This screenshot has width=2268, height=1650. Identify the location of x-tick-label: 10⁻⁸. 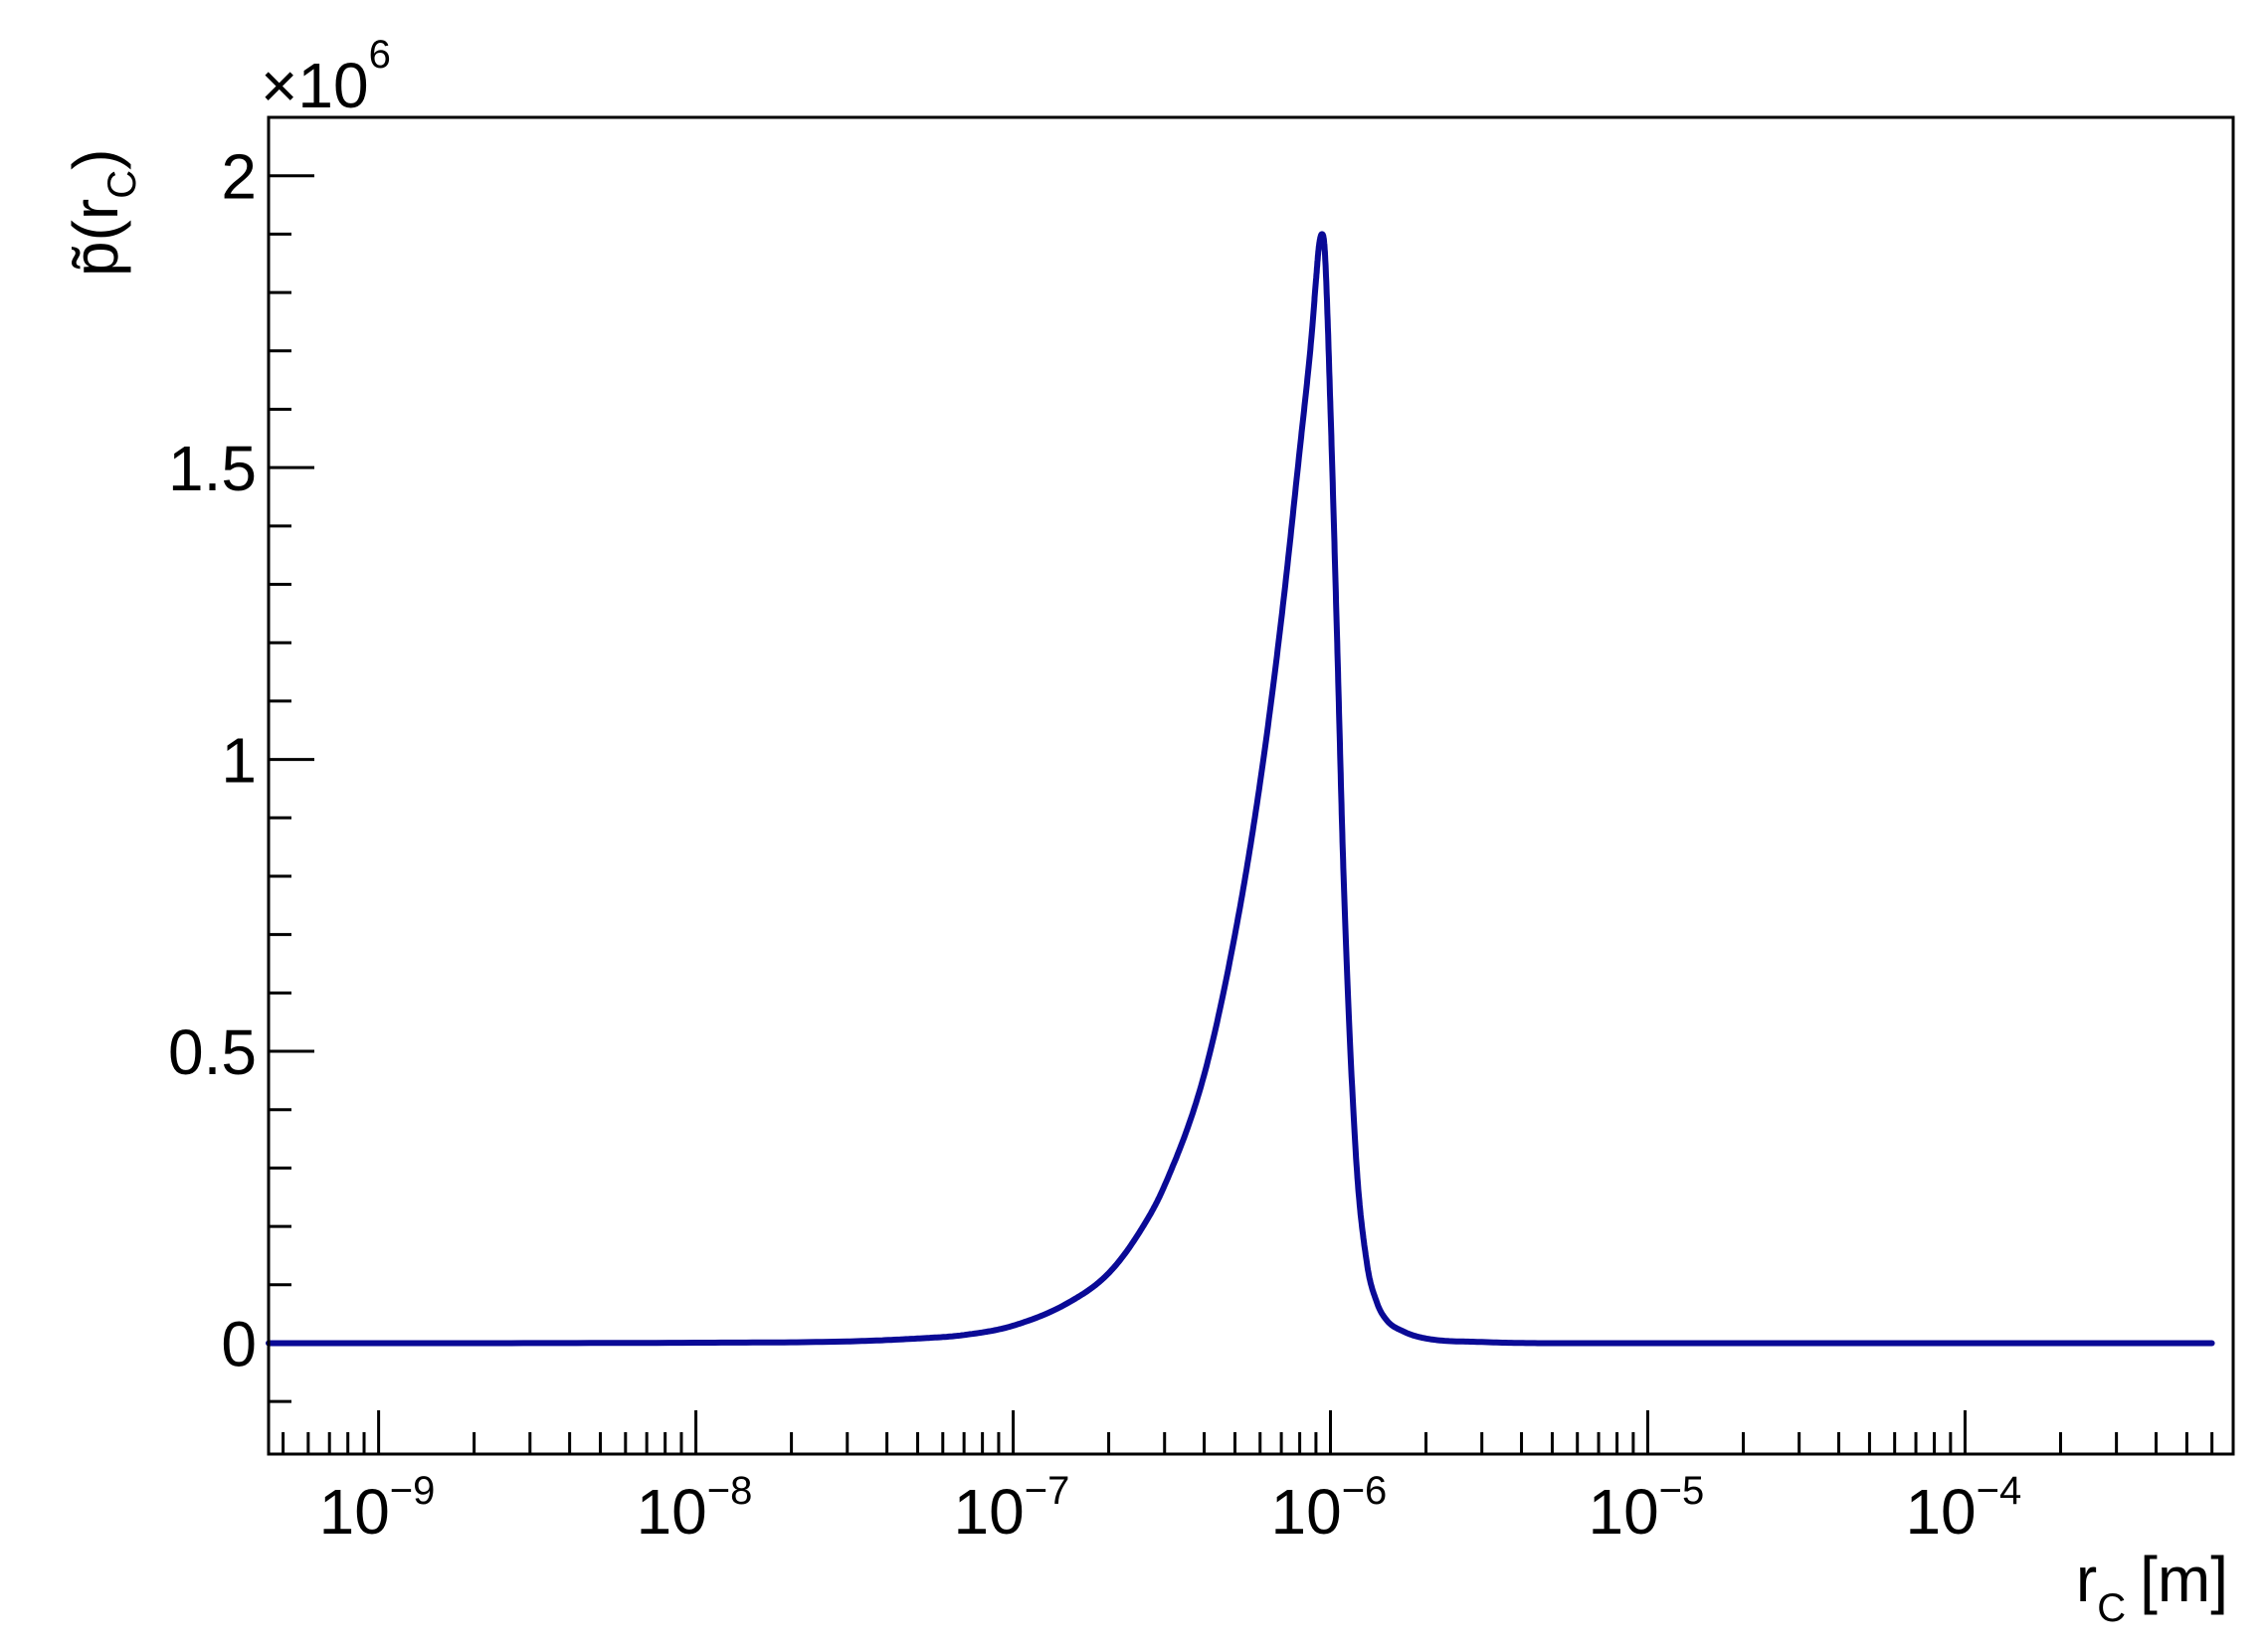
(695, 1508).